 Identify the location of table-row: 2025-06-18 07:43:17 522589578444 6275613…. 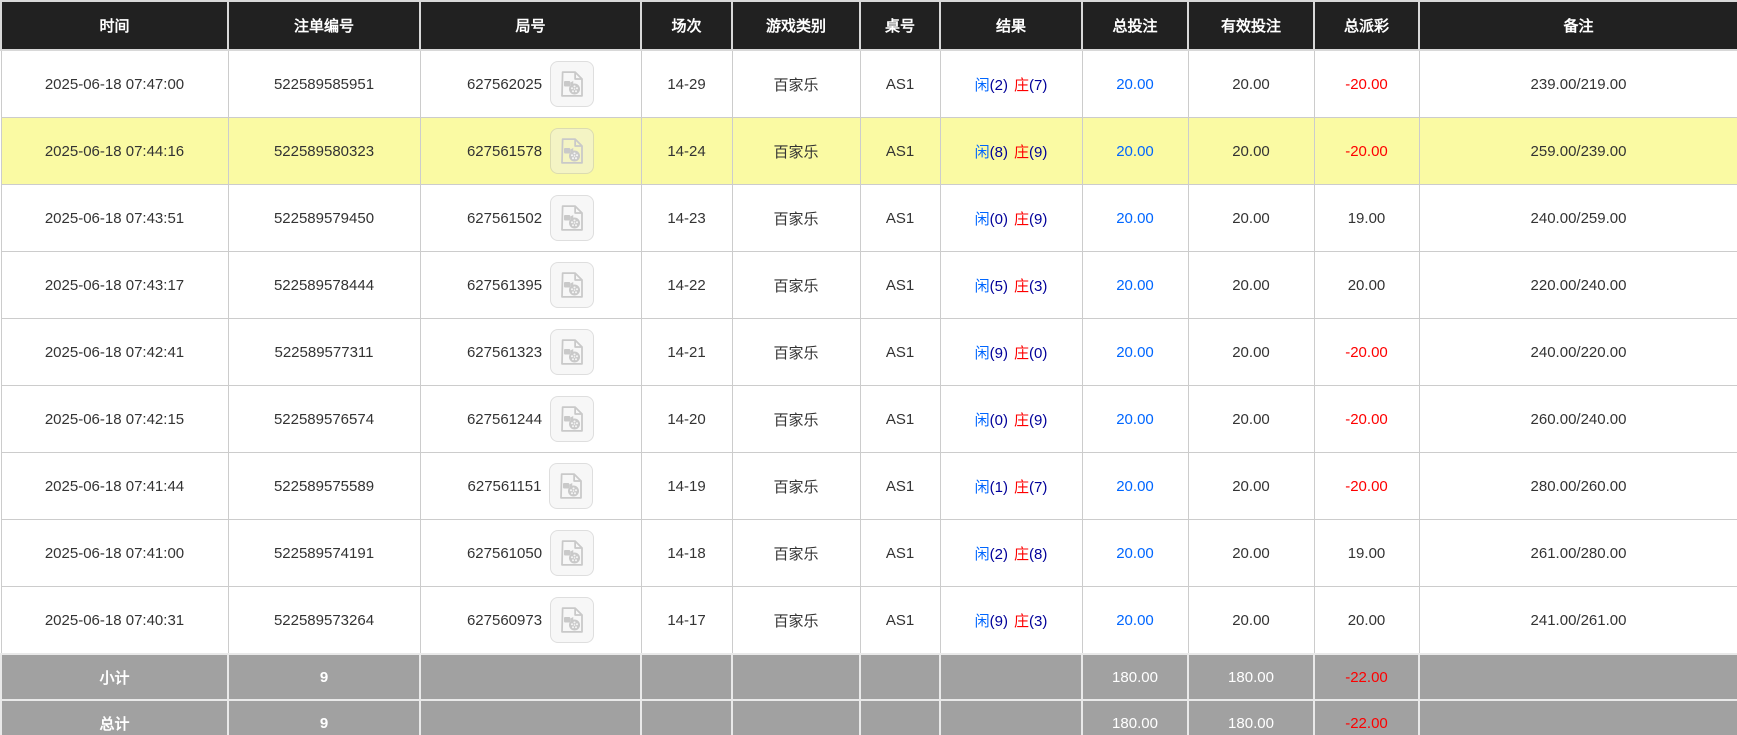
(868, 285).